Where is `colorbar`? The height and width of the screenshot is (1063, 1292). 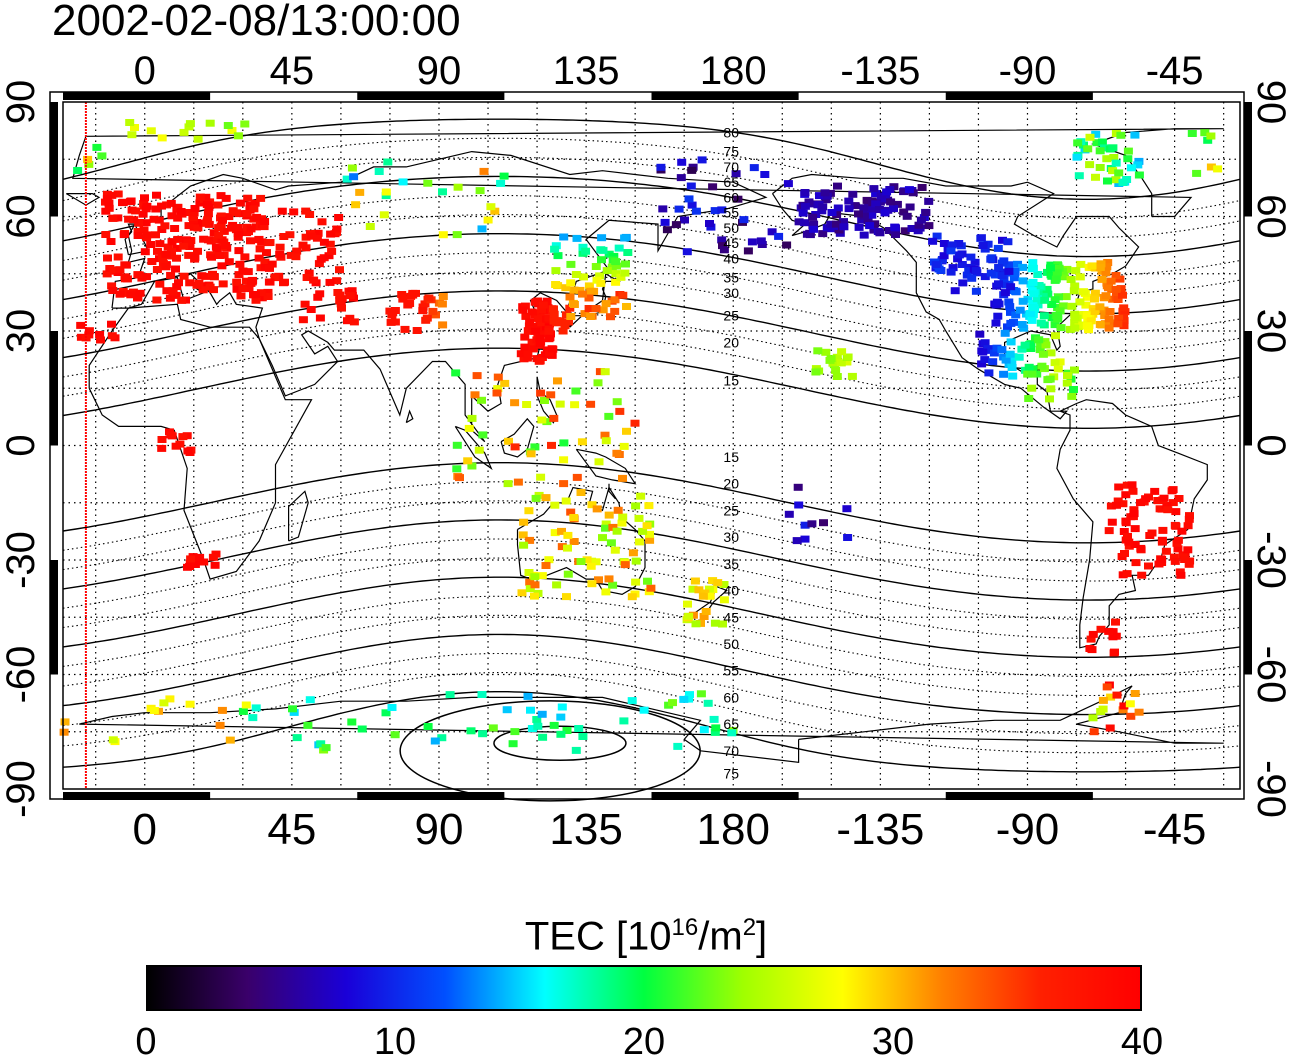
colorbar is located at coordinates (644, 988).